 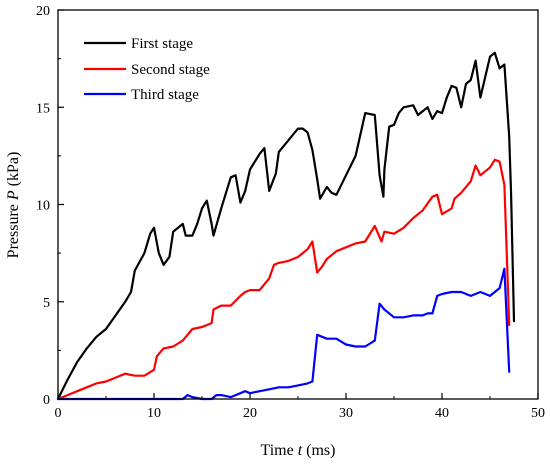 I want to click on y-axis-title: Pressure P (kPa), so click(x=13, y=205).